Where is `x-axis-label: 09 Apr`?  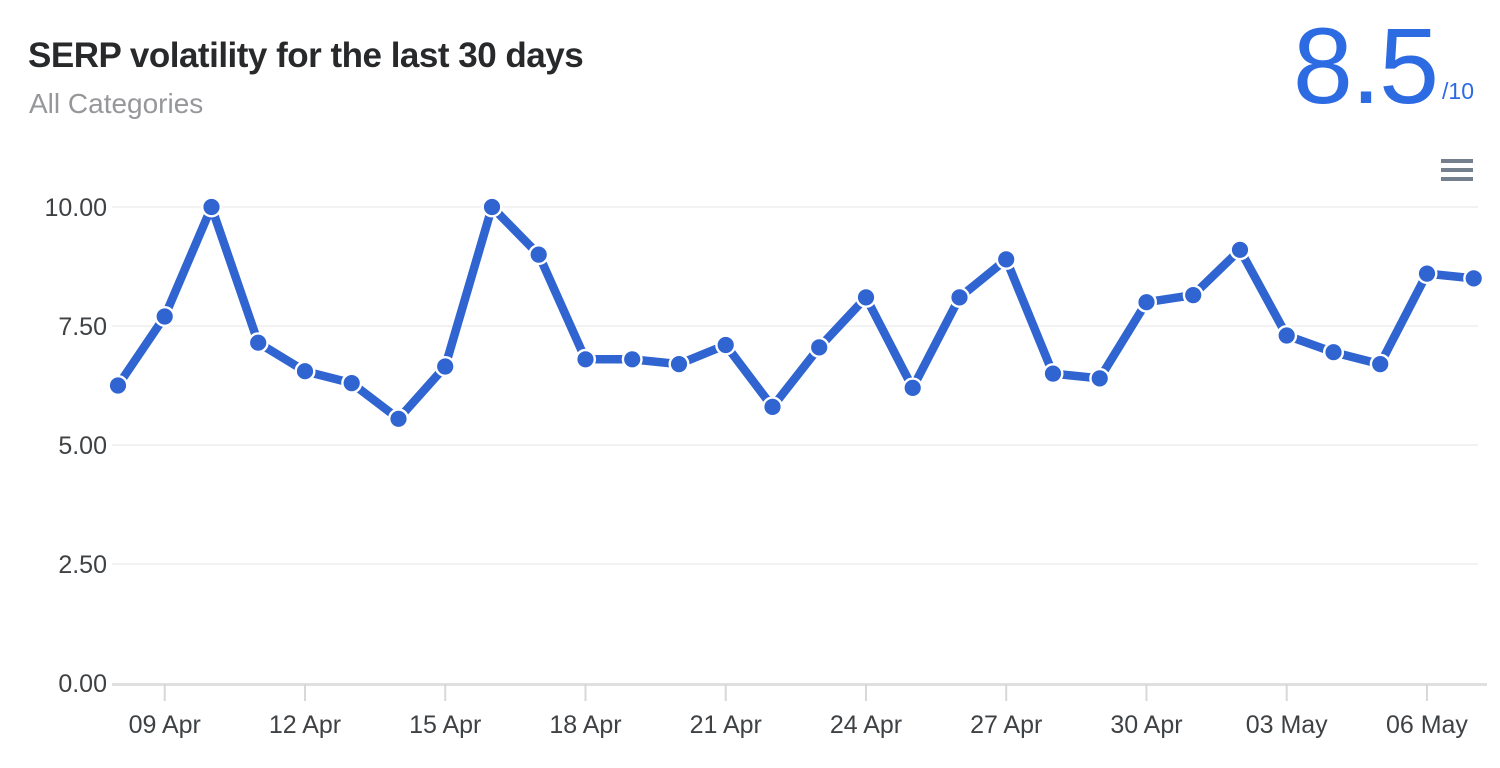 x-axis-label: 09 Apr is located at coordinates (165, 725).